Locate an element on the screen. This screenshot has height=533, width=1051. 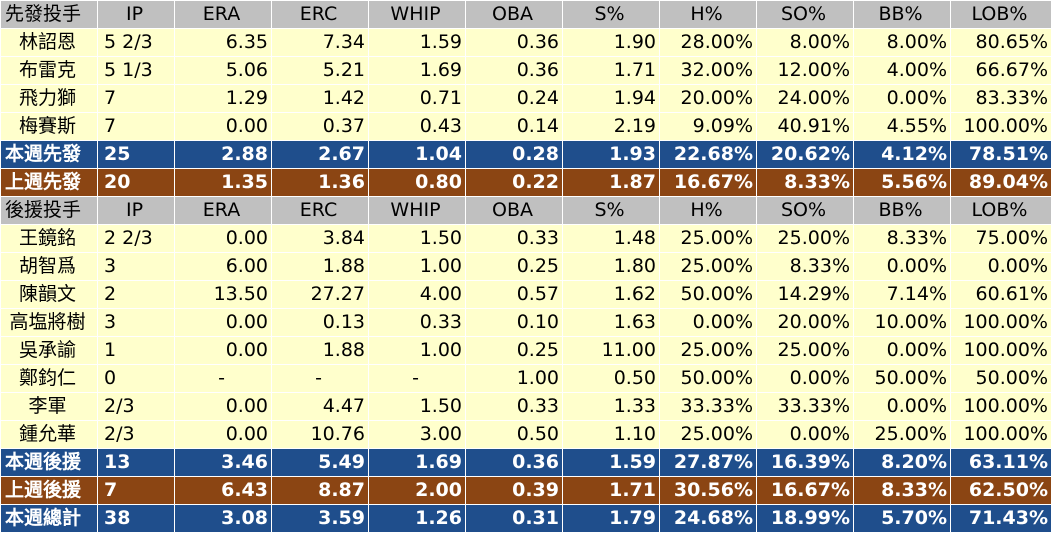
column-header: OBA is located at coordinates (514, 211).